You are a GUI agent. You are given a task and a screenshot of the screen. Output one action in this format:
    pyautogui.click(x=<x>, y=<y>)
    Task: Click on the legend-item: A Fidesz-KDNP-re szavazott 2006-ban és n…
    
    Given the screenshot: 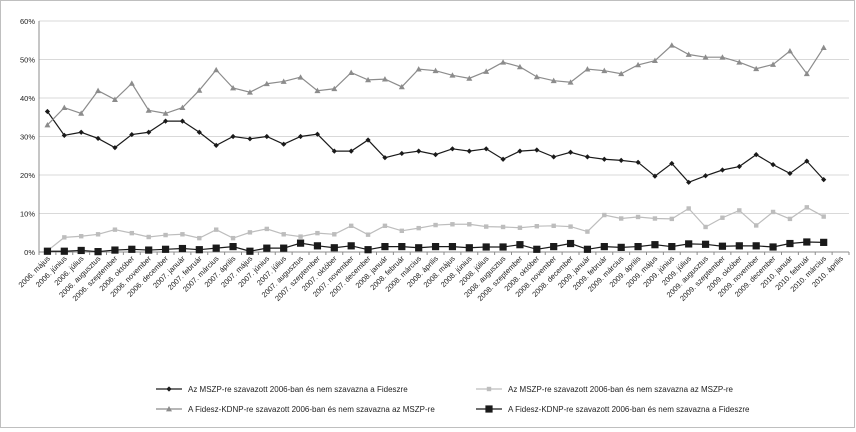 What is the action you would take?
    pyautogui.click(x=295, y=409)
    